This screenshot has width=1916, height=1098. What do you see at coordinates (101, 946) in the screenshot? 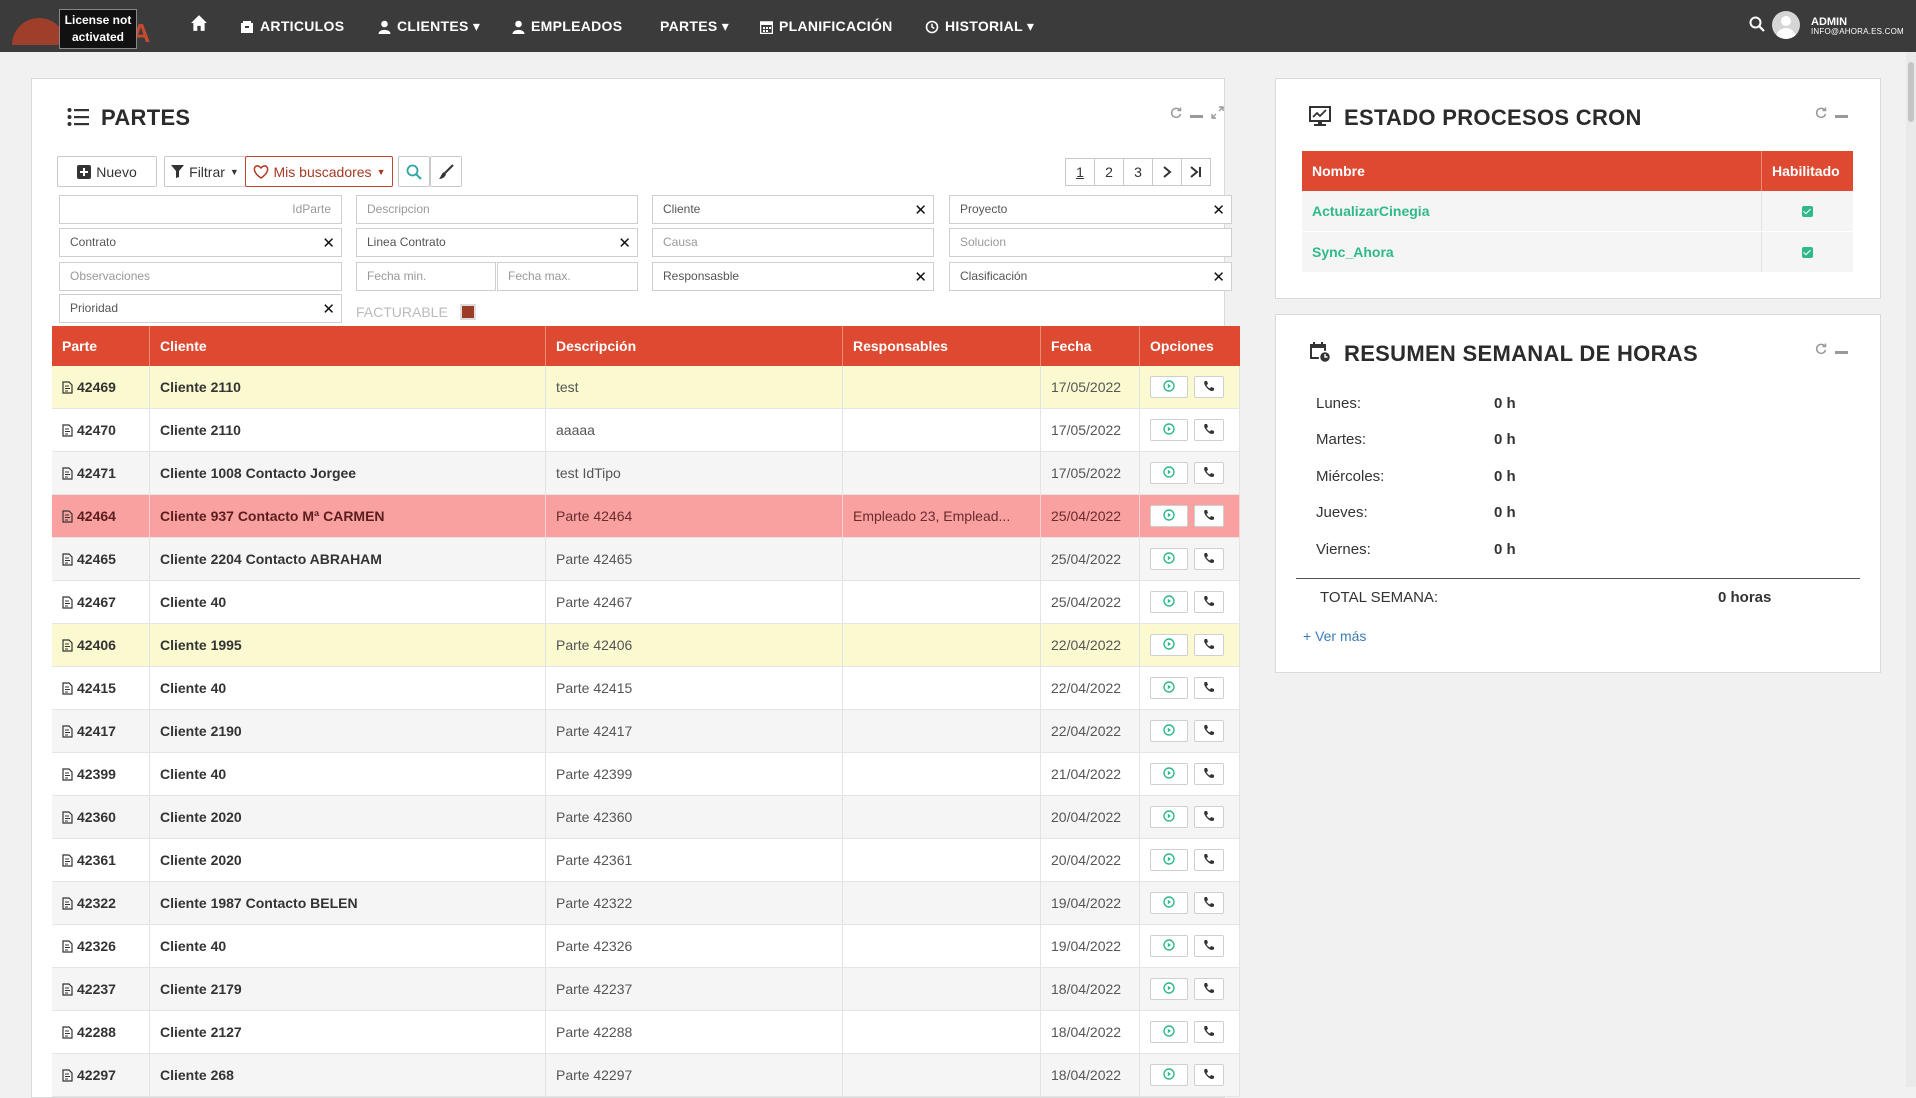
I see `cell-parte: 42326` at bounding box center [101, 946].